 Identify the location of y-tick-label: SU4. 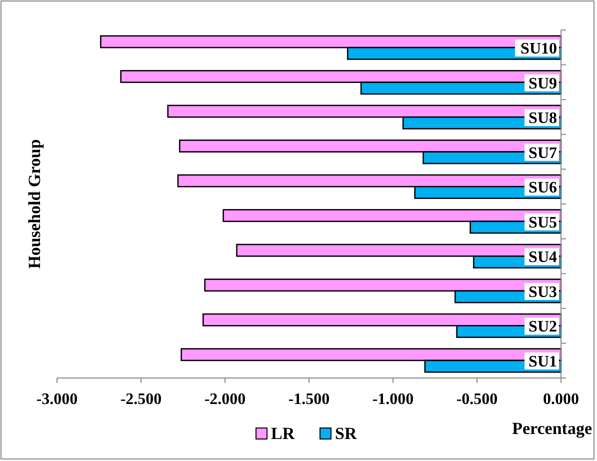
(542, 257).